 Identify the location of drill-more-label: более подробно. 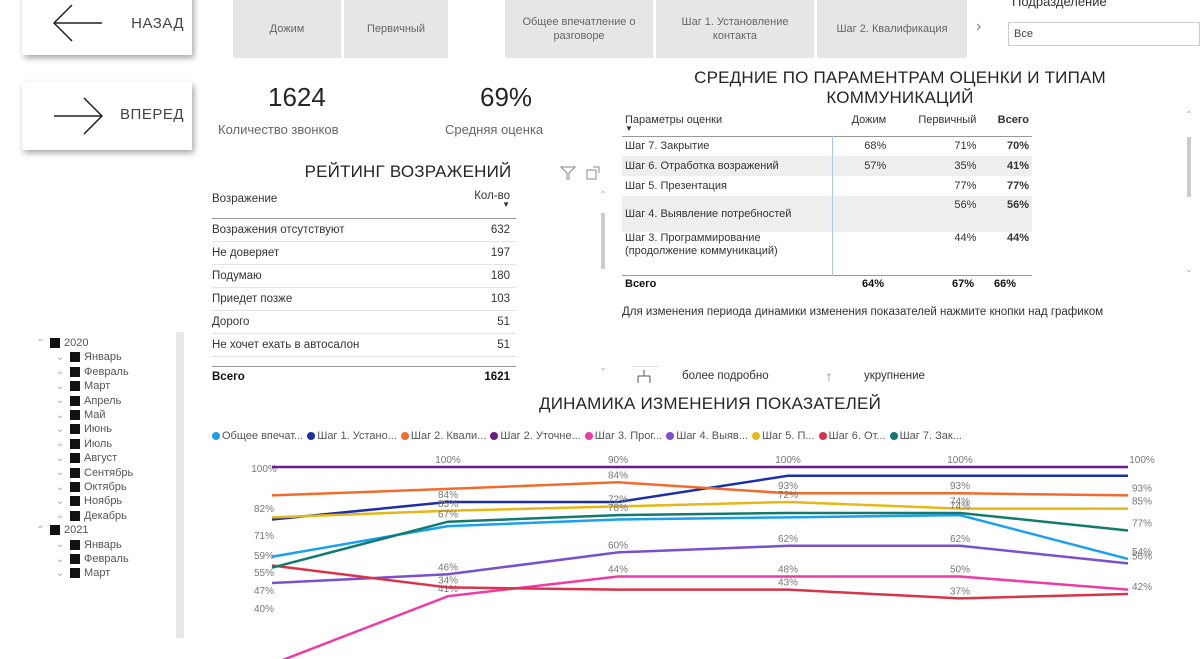
(725, 376).